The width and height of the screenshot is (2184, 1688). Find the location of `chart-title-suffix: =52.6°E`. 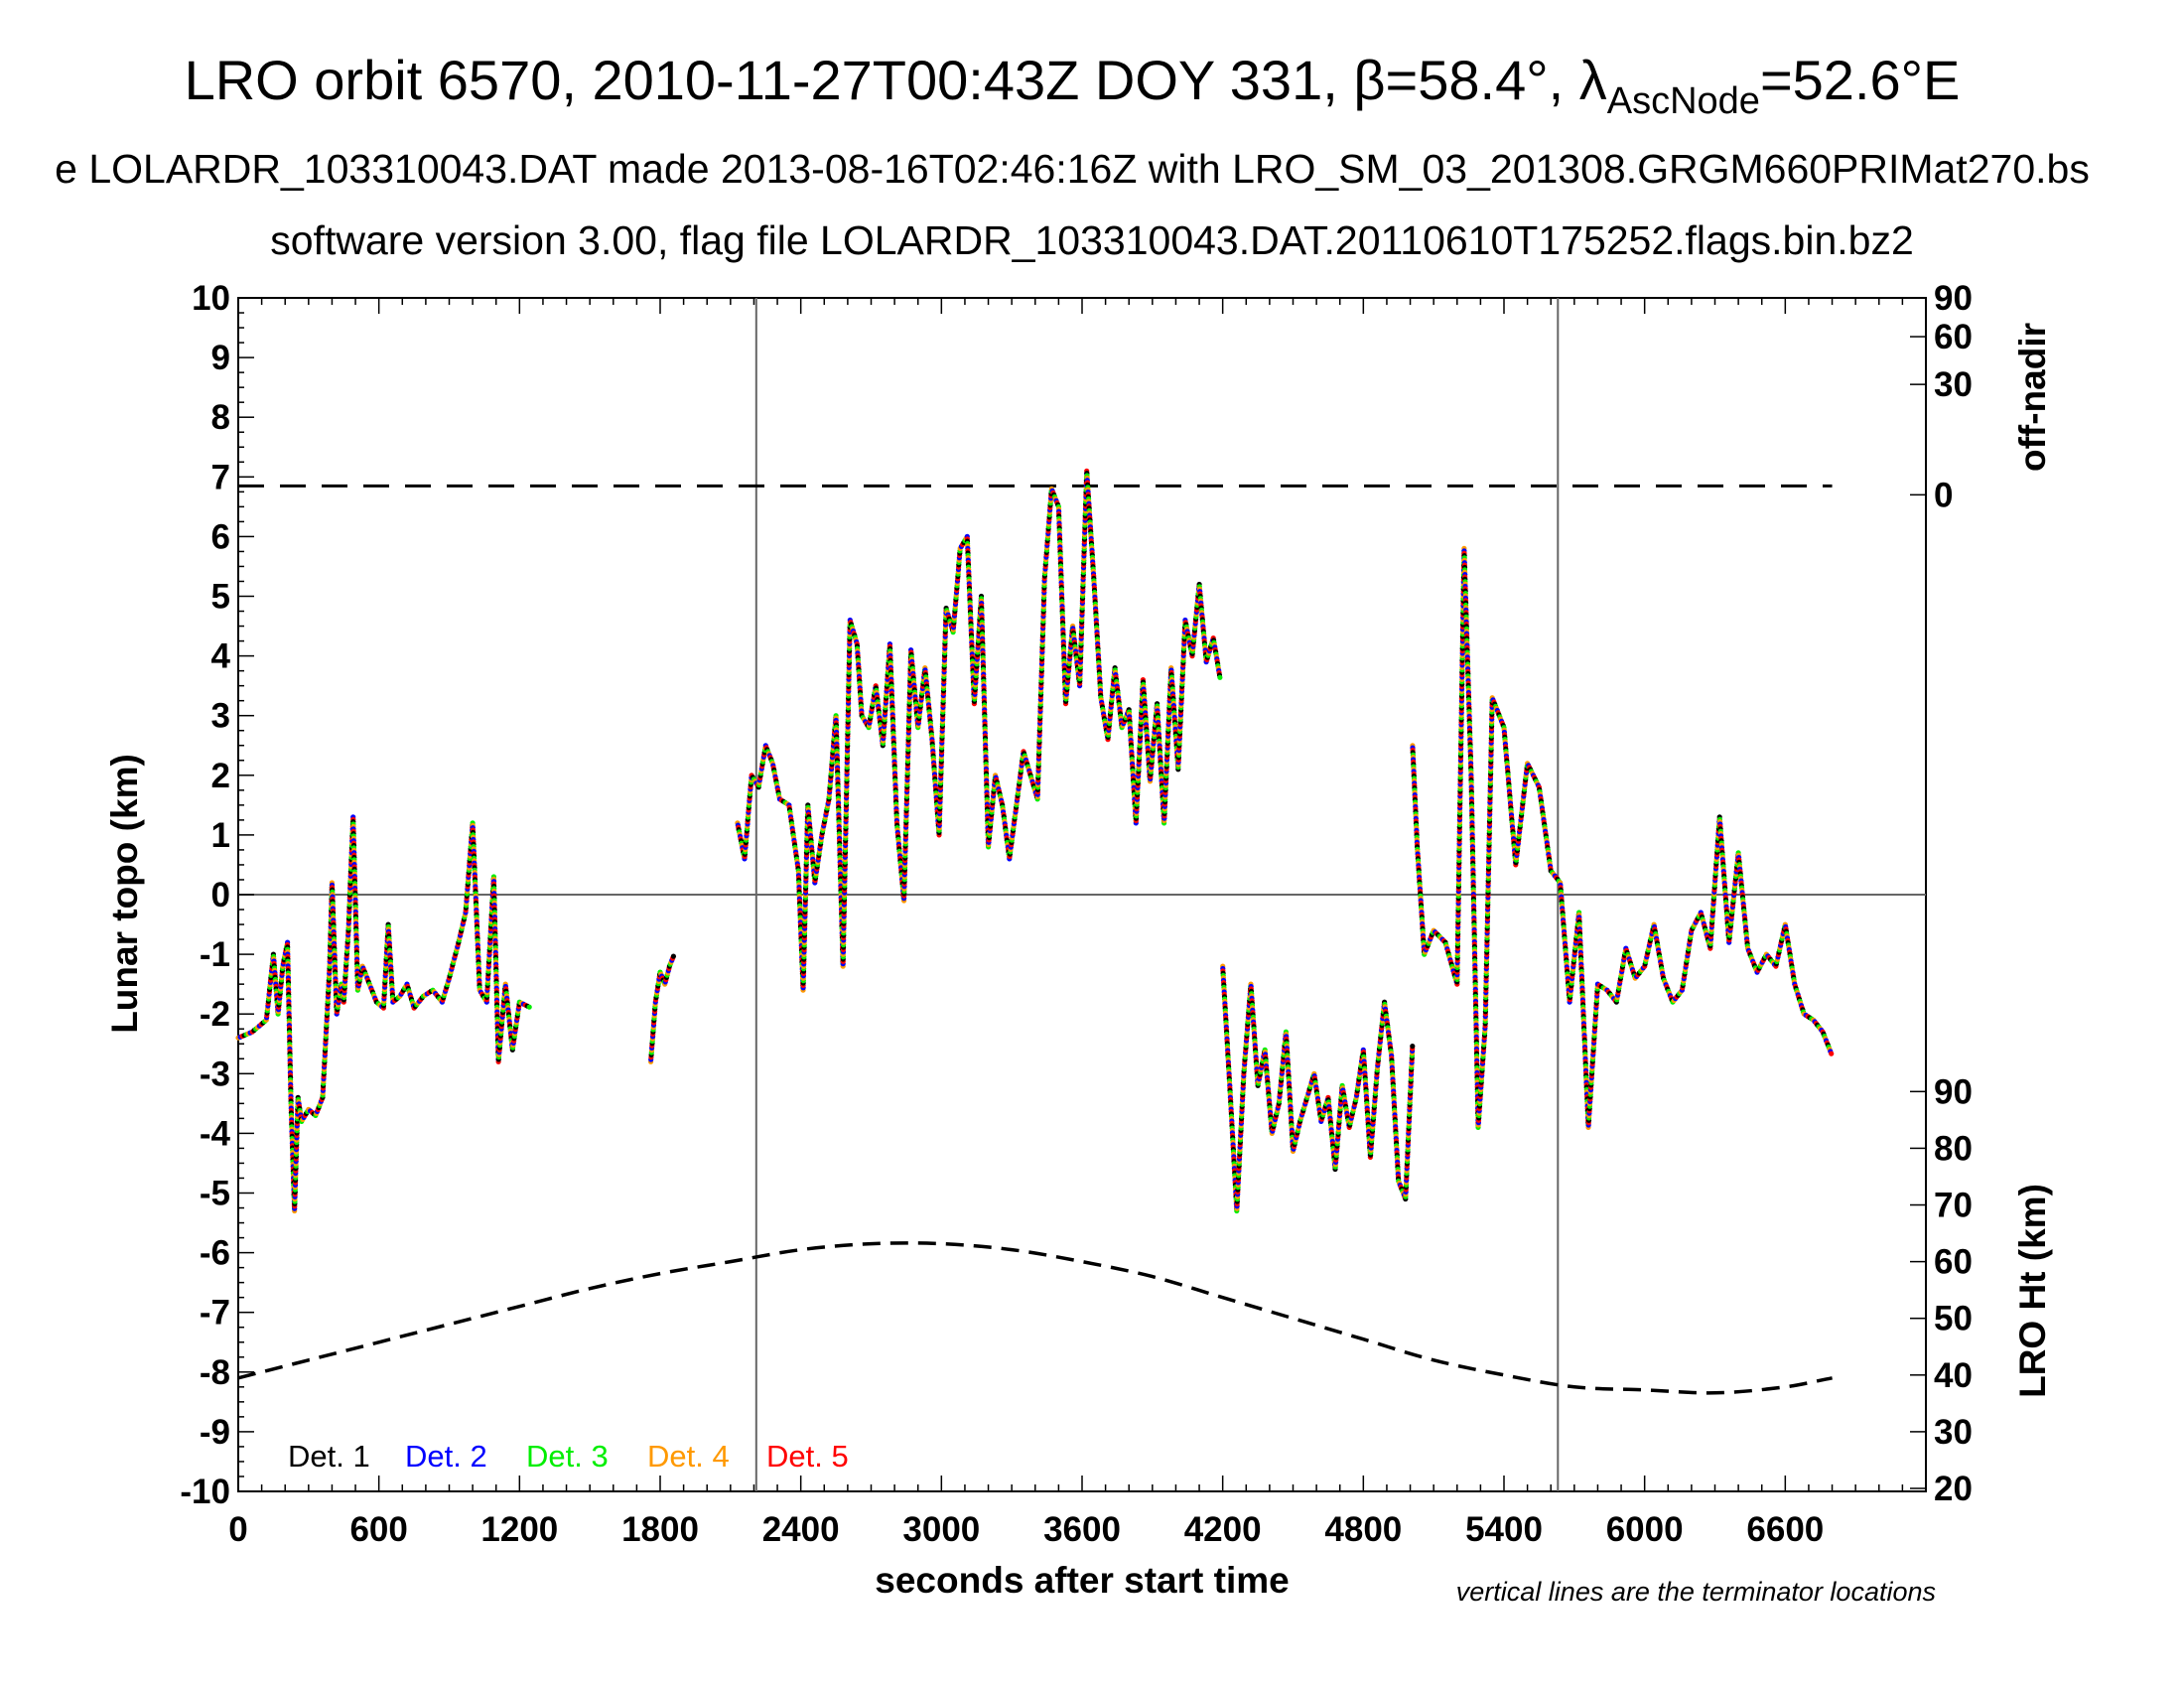

chart-title-suffix: =52.6°E is located at coordinates (1860, 80).